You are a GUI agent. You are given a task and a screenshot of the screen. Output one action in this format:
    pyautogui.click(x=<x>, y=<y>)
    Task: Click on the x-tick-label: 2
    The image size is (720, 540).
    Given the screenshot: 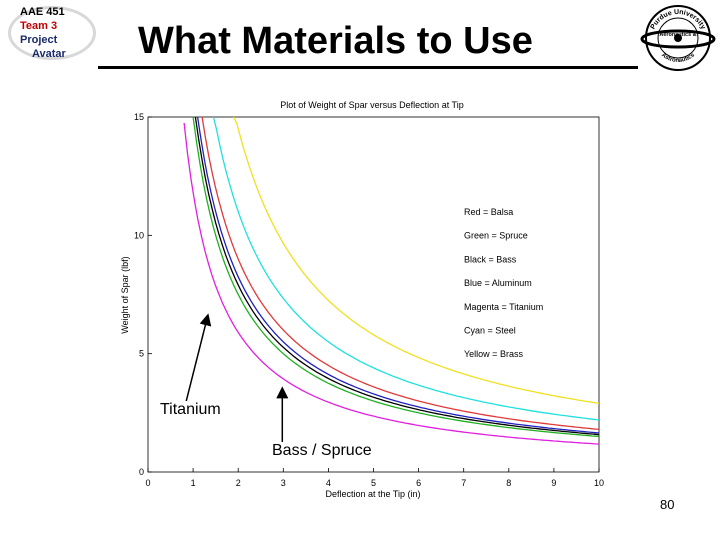 What is the action you would take?
    pyautogui.click(x=238, y=483)
    